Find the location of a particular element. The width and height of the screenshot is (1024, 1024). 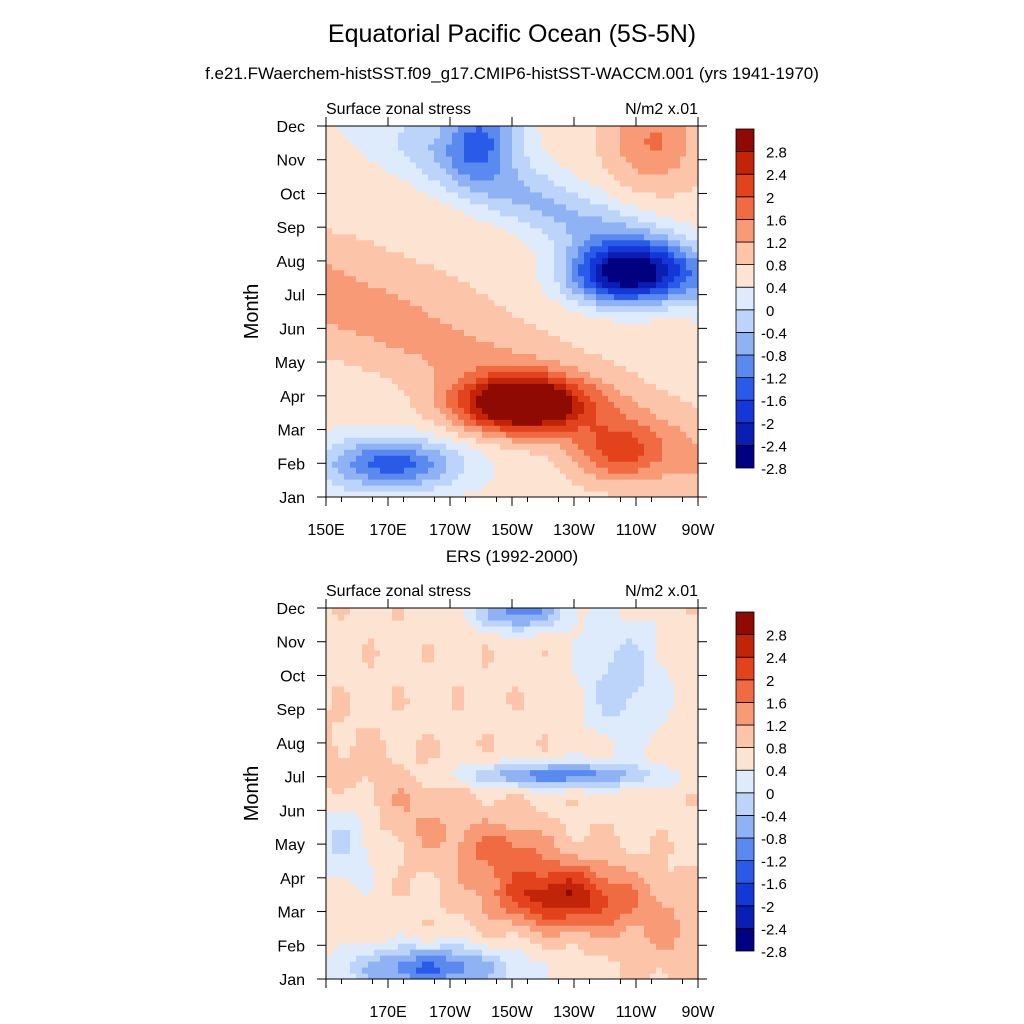

y-tick-label: Jul is located at coordinates (295, 296).